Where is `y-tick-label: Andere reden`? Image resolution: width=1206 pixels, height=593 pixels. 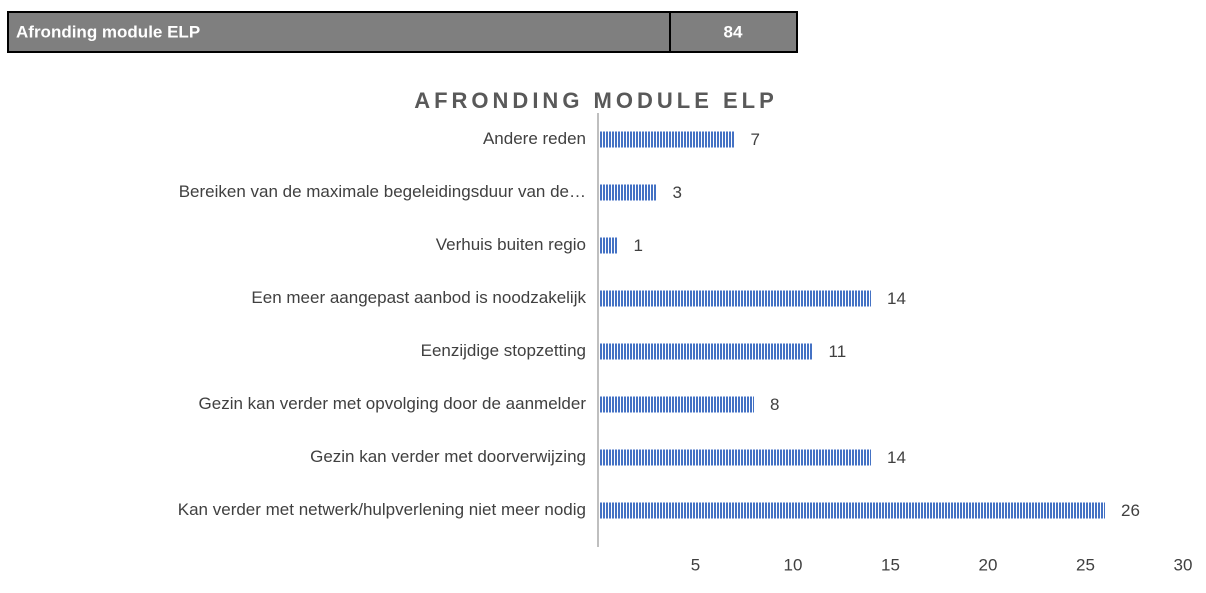 y-tick-label: Andere reden is located at coordinates (534, 138).